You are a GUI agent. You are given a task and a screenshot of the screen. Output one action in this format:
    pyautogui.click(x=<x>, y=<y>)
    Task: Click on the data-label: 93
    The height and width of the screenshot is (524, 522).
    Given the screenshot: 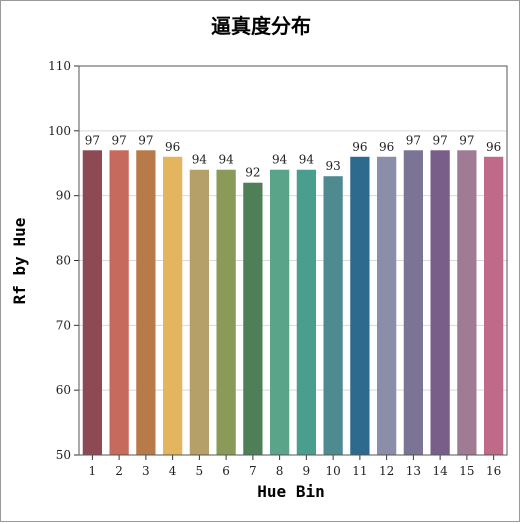 What is the action you would take?
    pyautogui.click(x=332, y=166)
    